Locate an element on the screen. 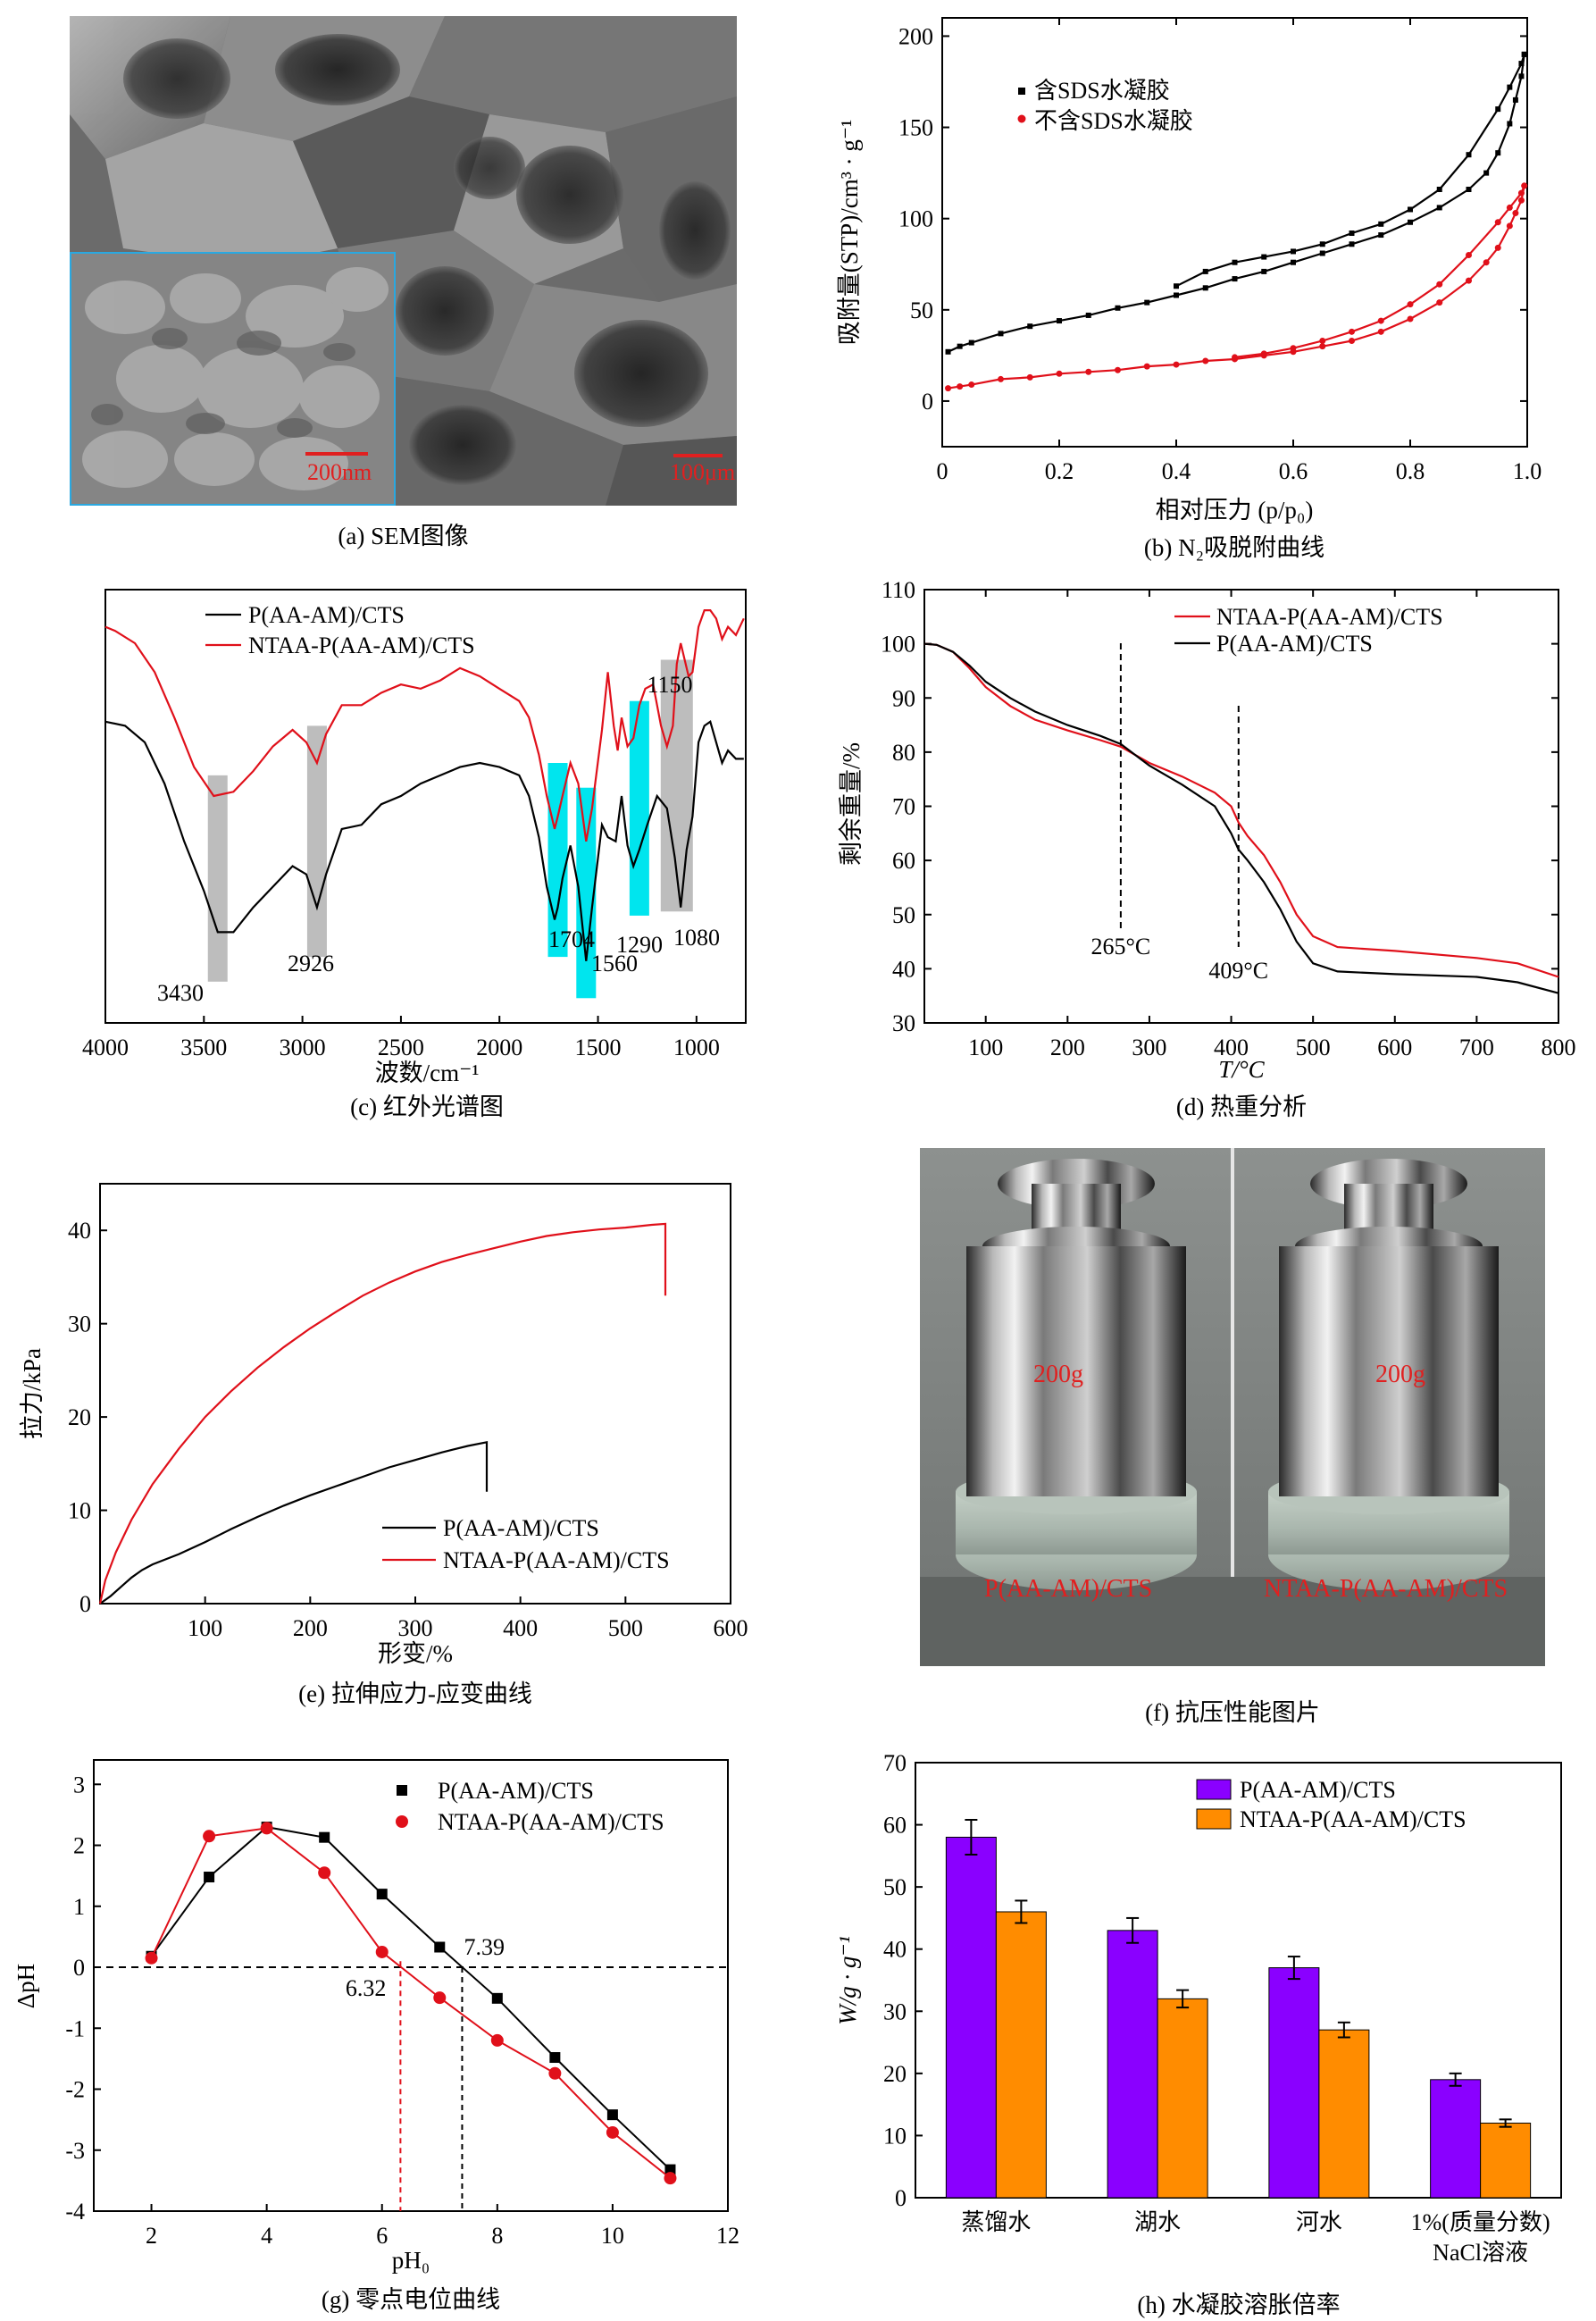 The height and width of the screenshot is (2321, 1596). peak-label: 1560 is located at coordinates (614, 963).